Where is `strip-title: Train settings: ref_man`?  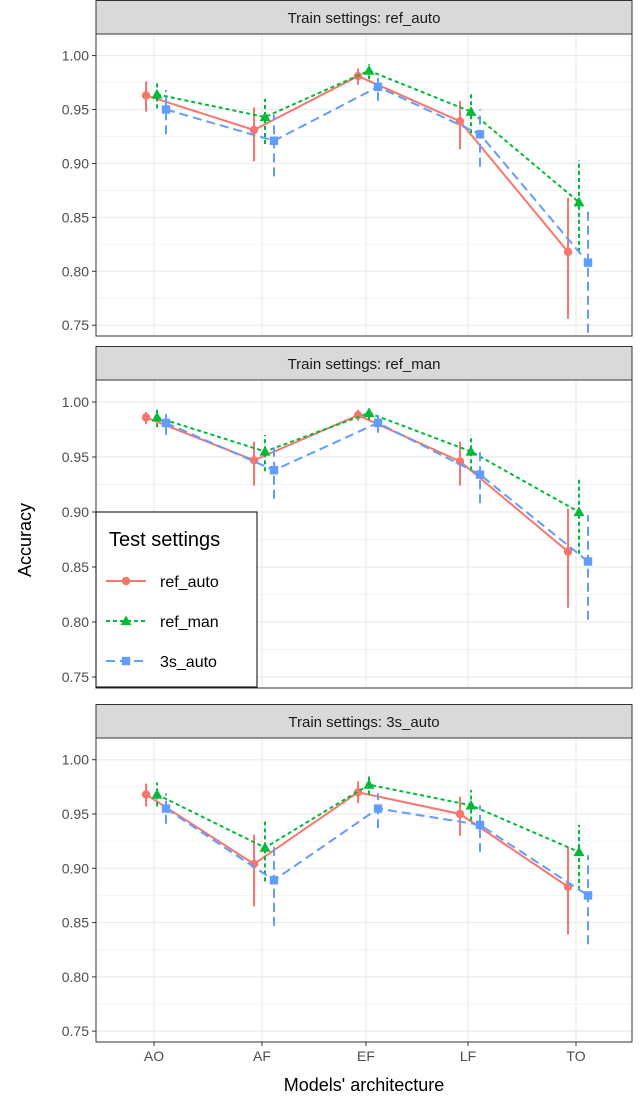
strip-title: Train settings: ref_man is located at coordinates (364, 364).